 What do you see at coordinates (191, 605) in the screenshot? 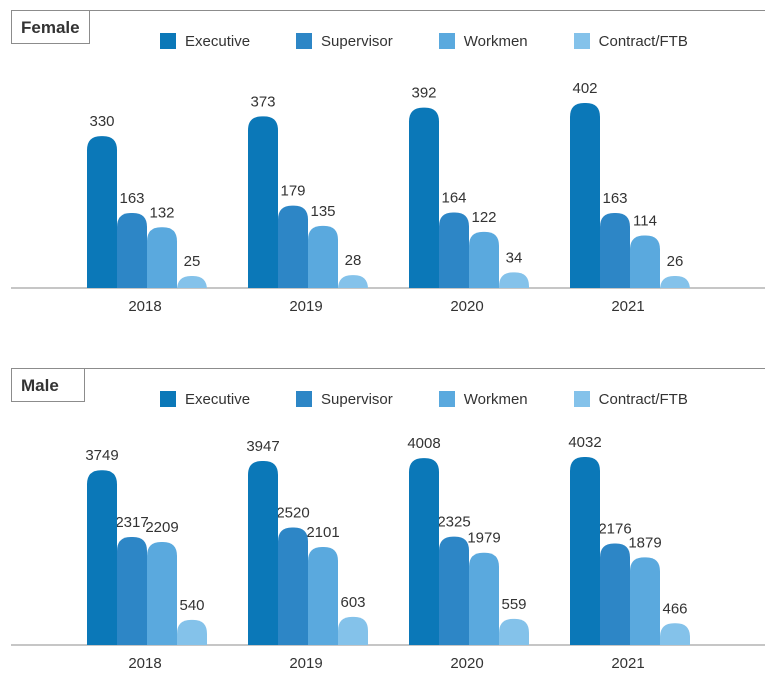
I see `data-label: 540` at bounding box center [191, 605].